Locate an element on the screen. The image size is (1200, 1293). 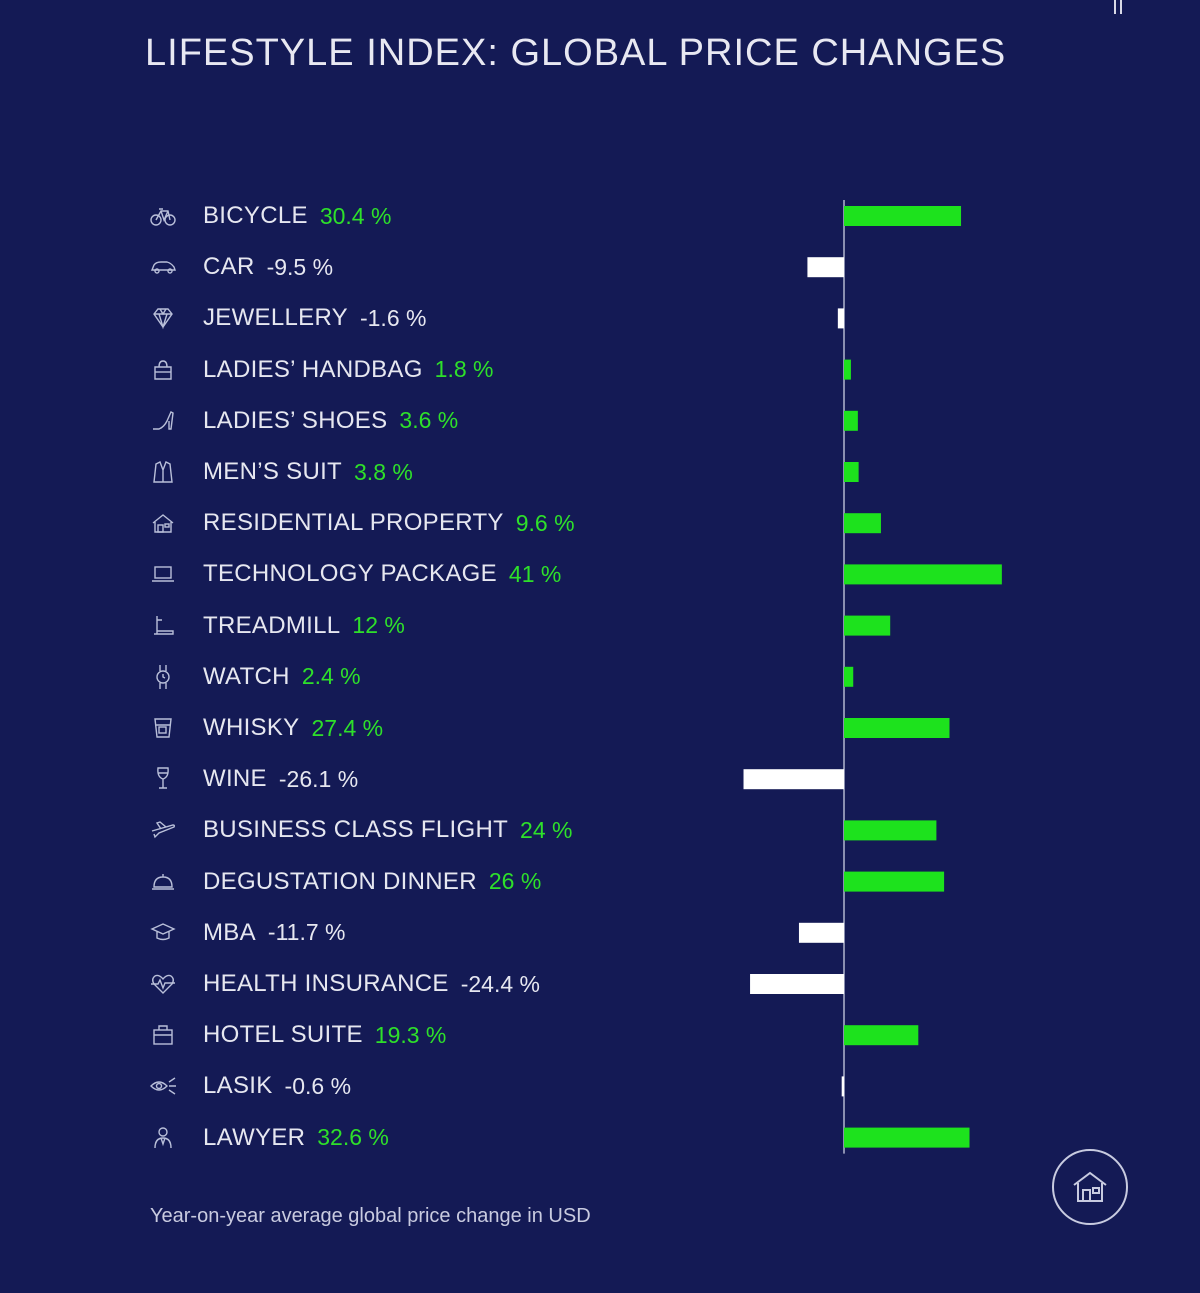
cloche-icon is located at coordinates (163, 882).